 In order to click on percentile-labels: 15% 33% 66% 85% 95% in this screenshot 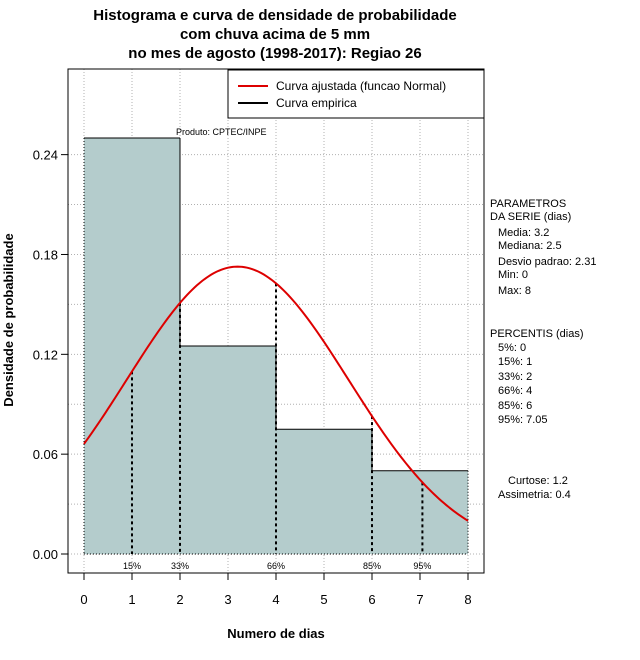, I will do `click(277, 566)`.